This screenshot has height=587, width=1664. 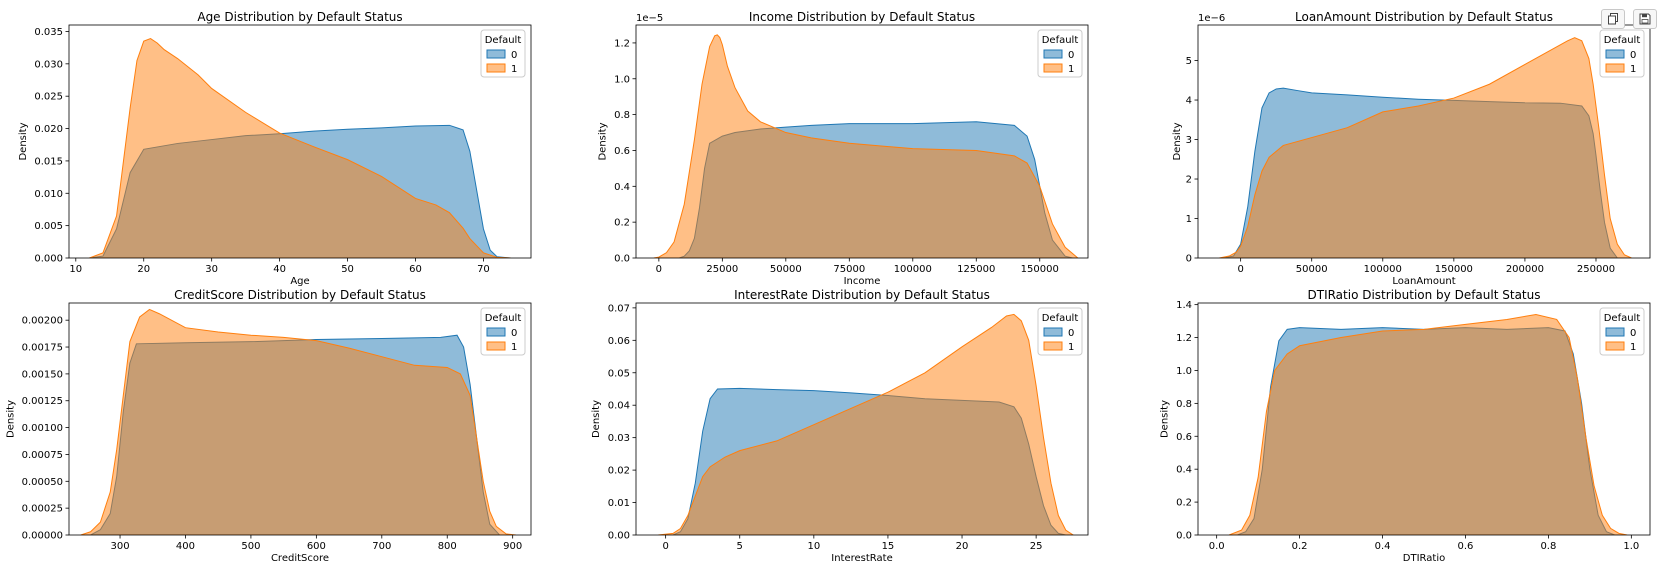 What do you see at coordinates (1184, 536) in the screenshot?
I see `y-tick-label: 0.0` at bounding box center [1184, 536].